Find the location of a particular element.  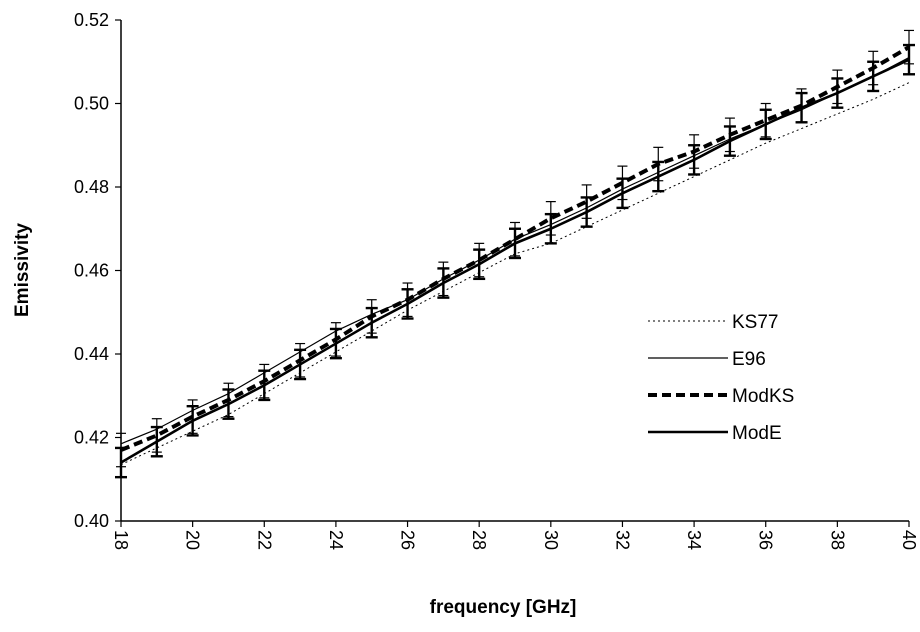

legend-label-ks77: KS77 is located at coordinates (755, 322).